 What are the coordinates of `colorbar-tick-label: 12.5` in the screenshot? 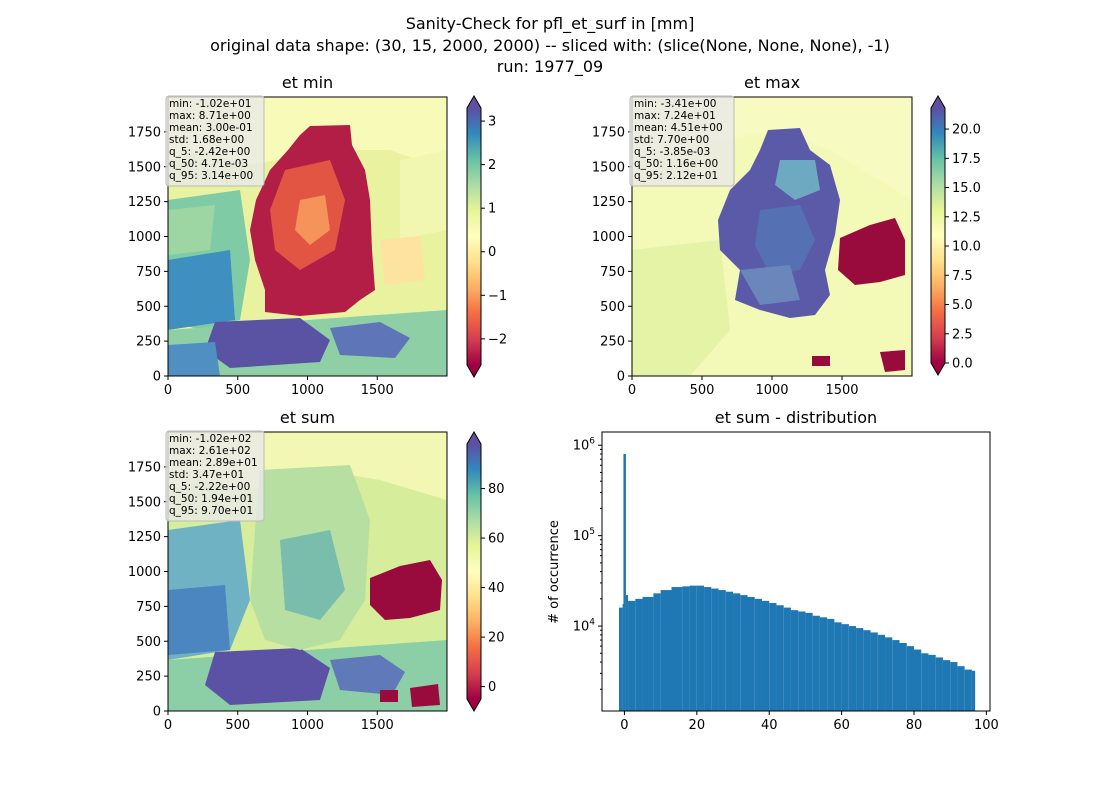 It's located at (966, 217).